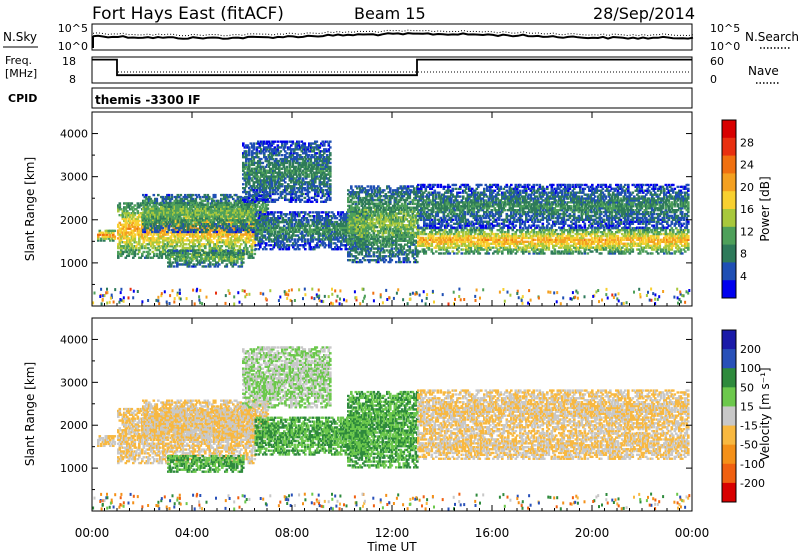 This screenshot has width=800, height=554. Describe the element at coordinates (22, 98) in the screenshot. I see `cpid-label: CPID` at that location.